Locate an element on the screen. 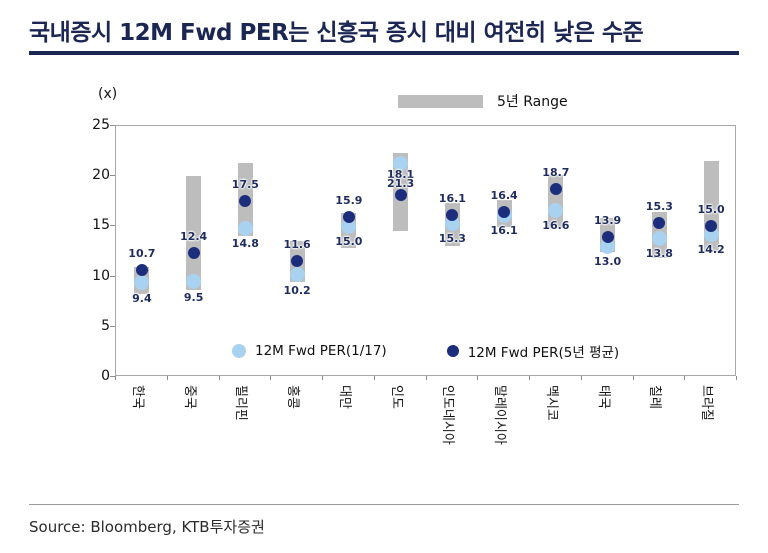 This screenshot has width=768, height=553. average-value-label: 16.1 is located at coordinates (452, 199).